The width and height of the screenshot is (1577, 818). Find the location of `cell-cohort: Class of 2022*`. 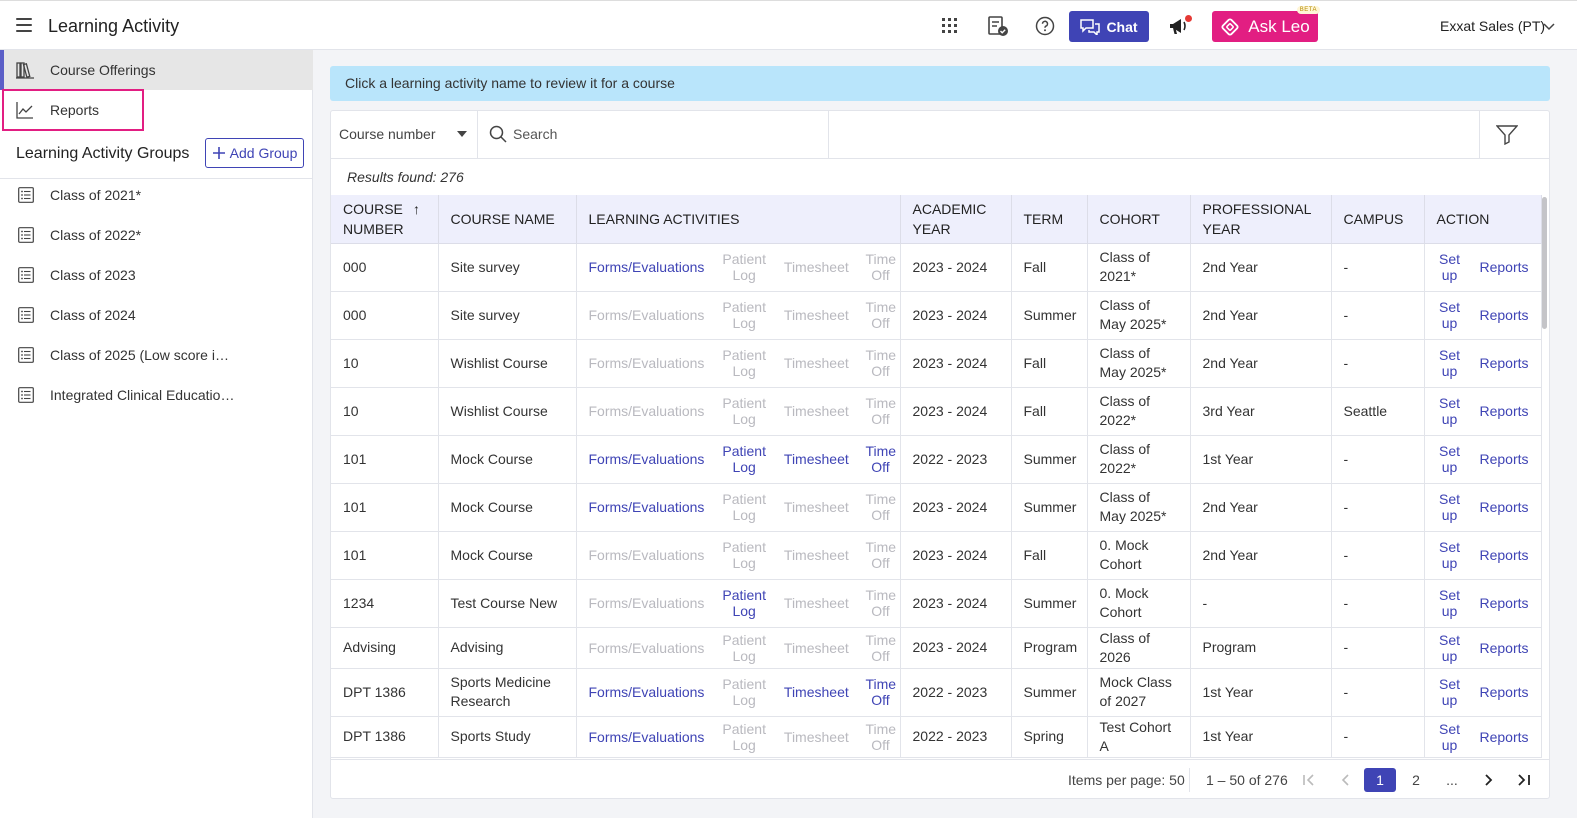

cell-cohort: Class of 2022* is located at coordinates (1139, 411).